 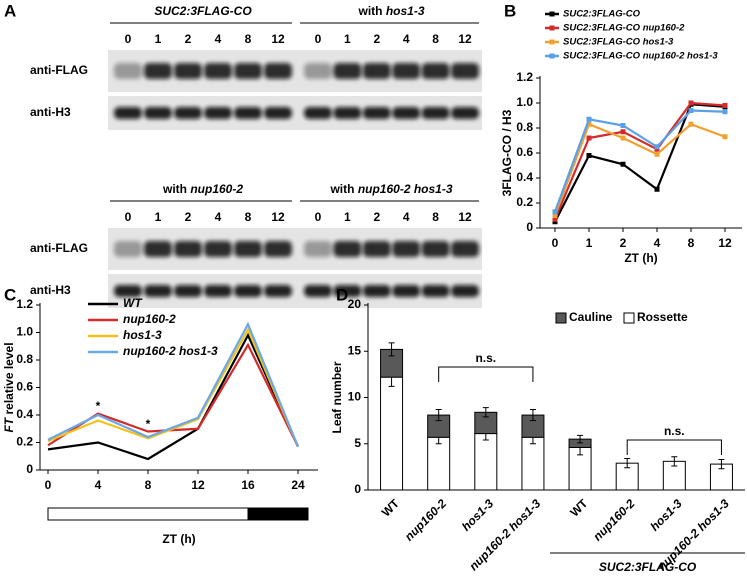 I want to click on dark-period, so click(x=278, y=514).